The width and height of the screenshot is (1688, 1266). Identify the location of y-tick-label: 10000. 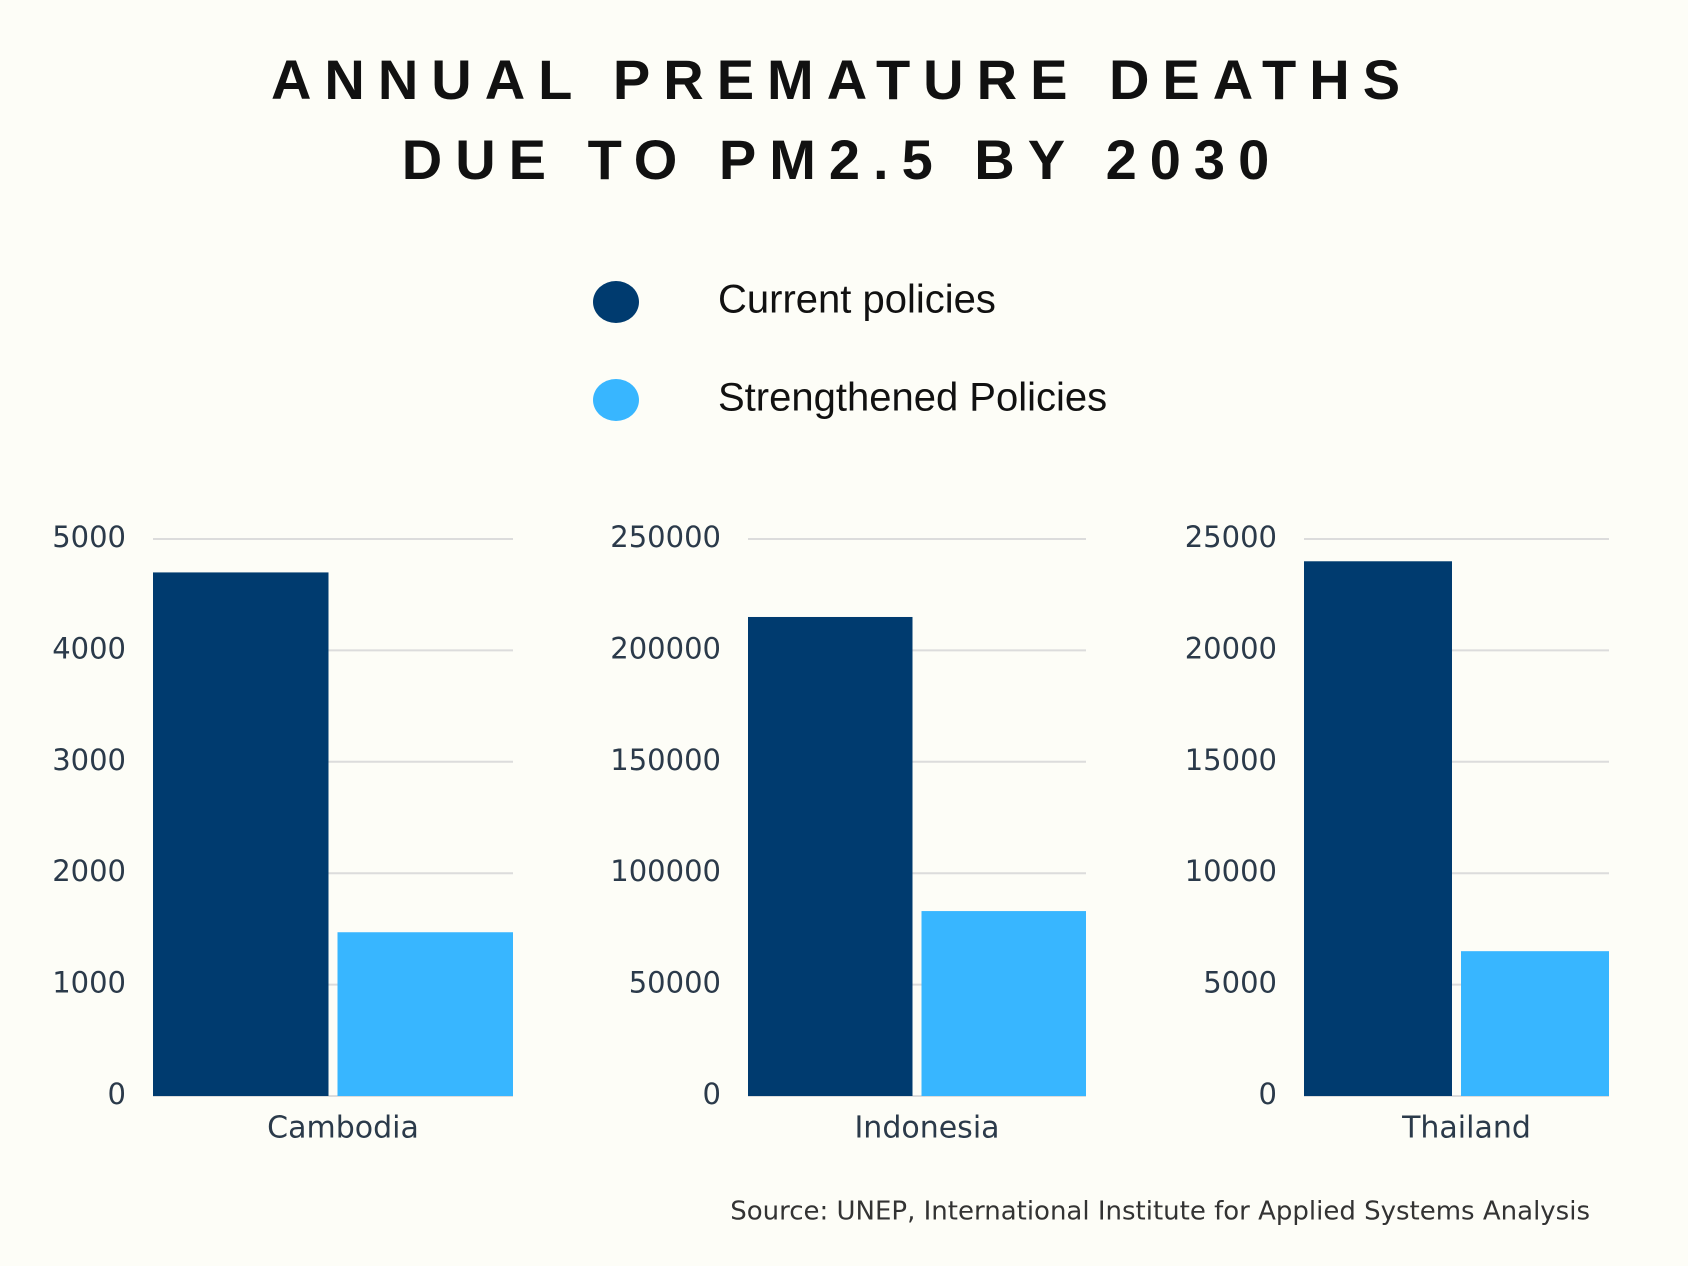
(1231, 871).